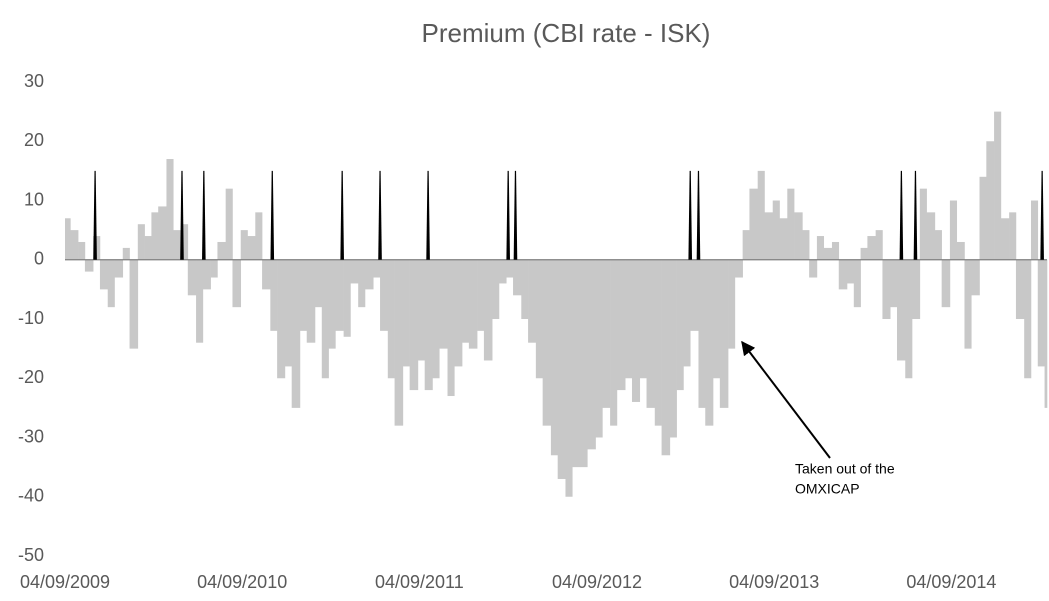 The width and height of the screenshot is (1049, 601). Describe the element at coordinates (31, 436) in the screenshot. I see `y-tick-label: -30` at that location.